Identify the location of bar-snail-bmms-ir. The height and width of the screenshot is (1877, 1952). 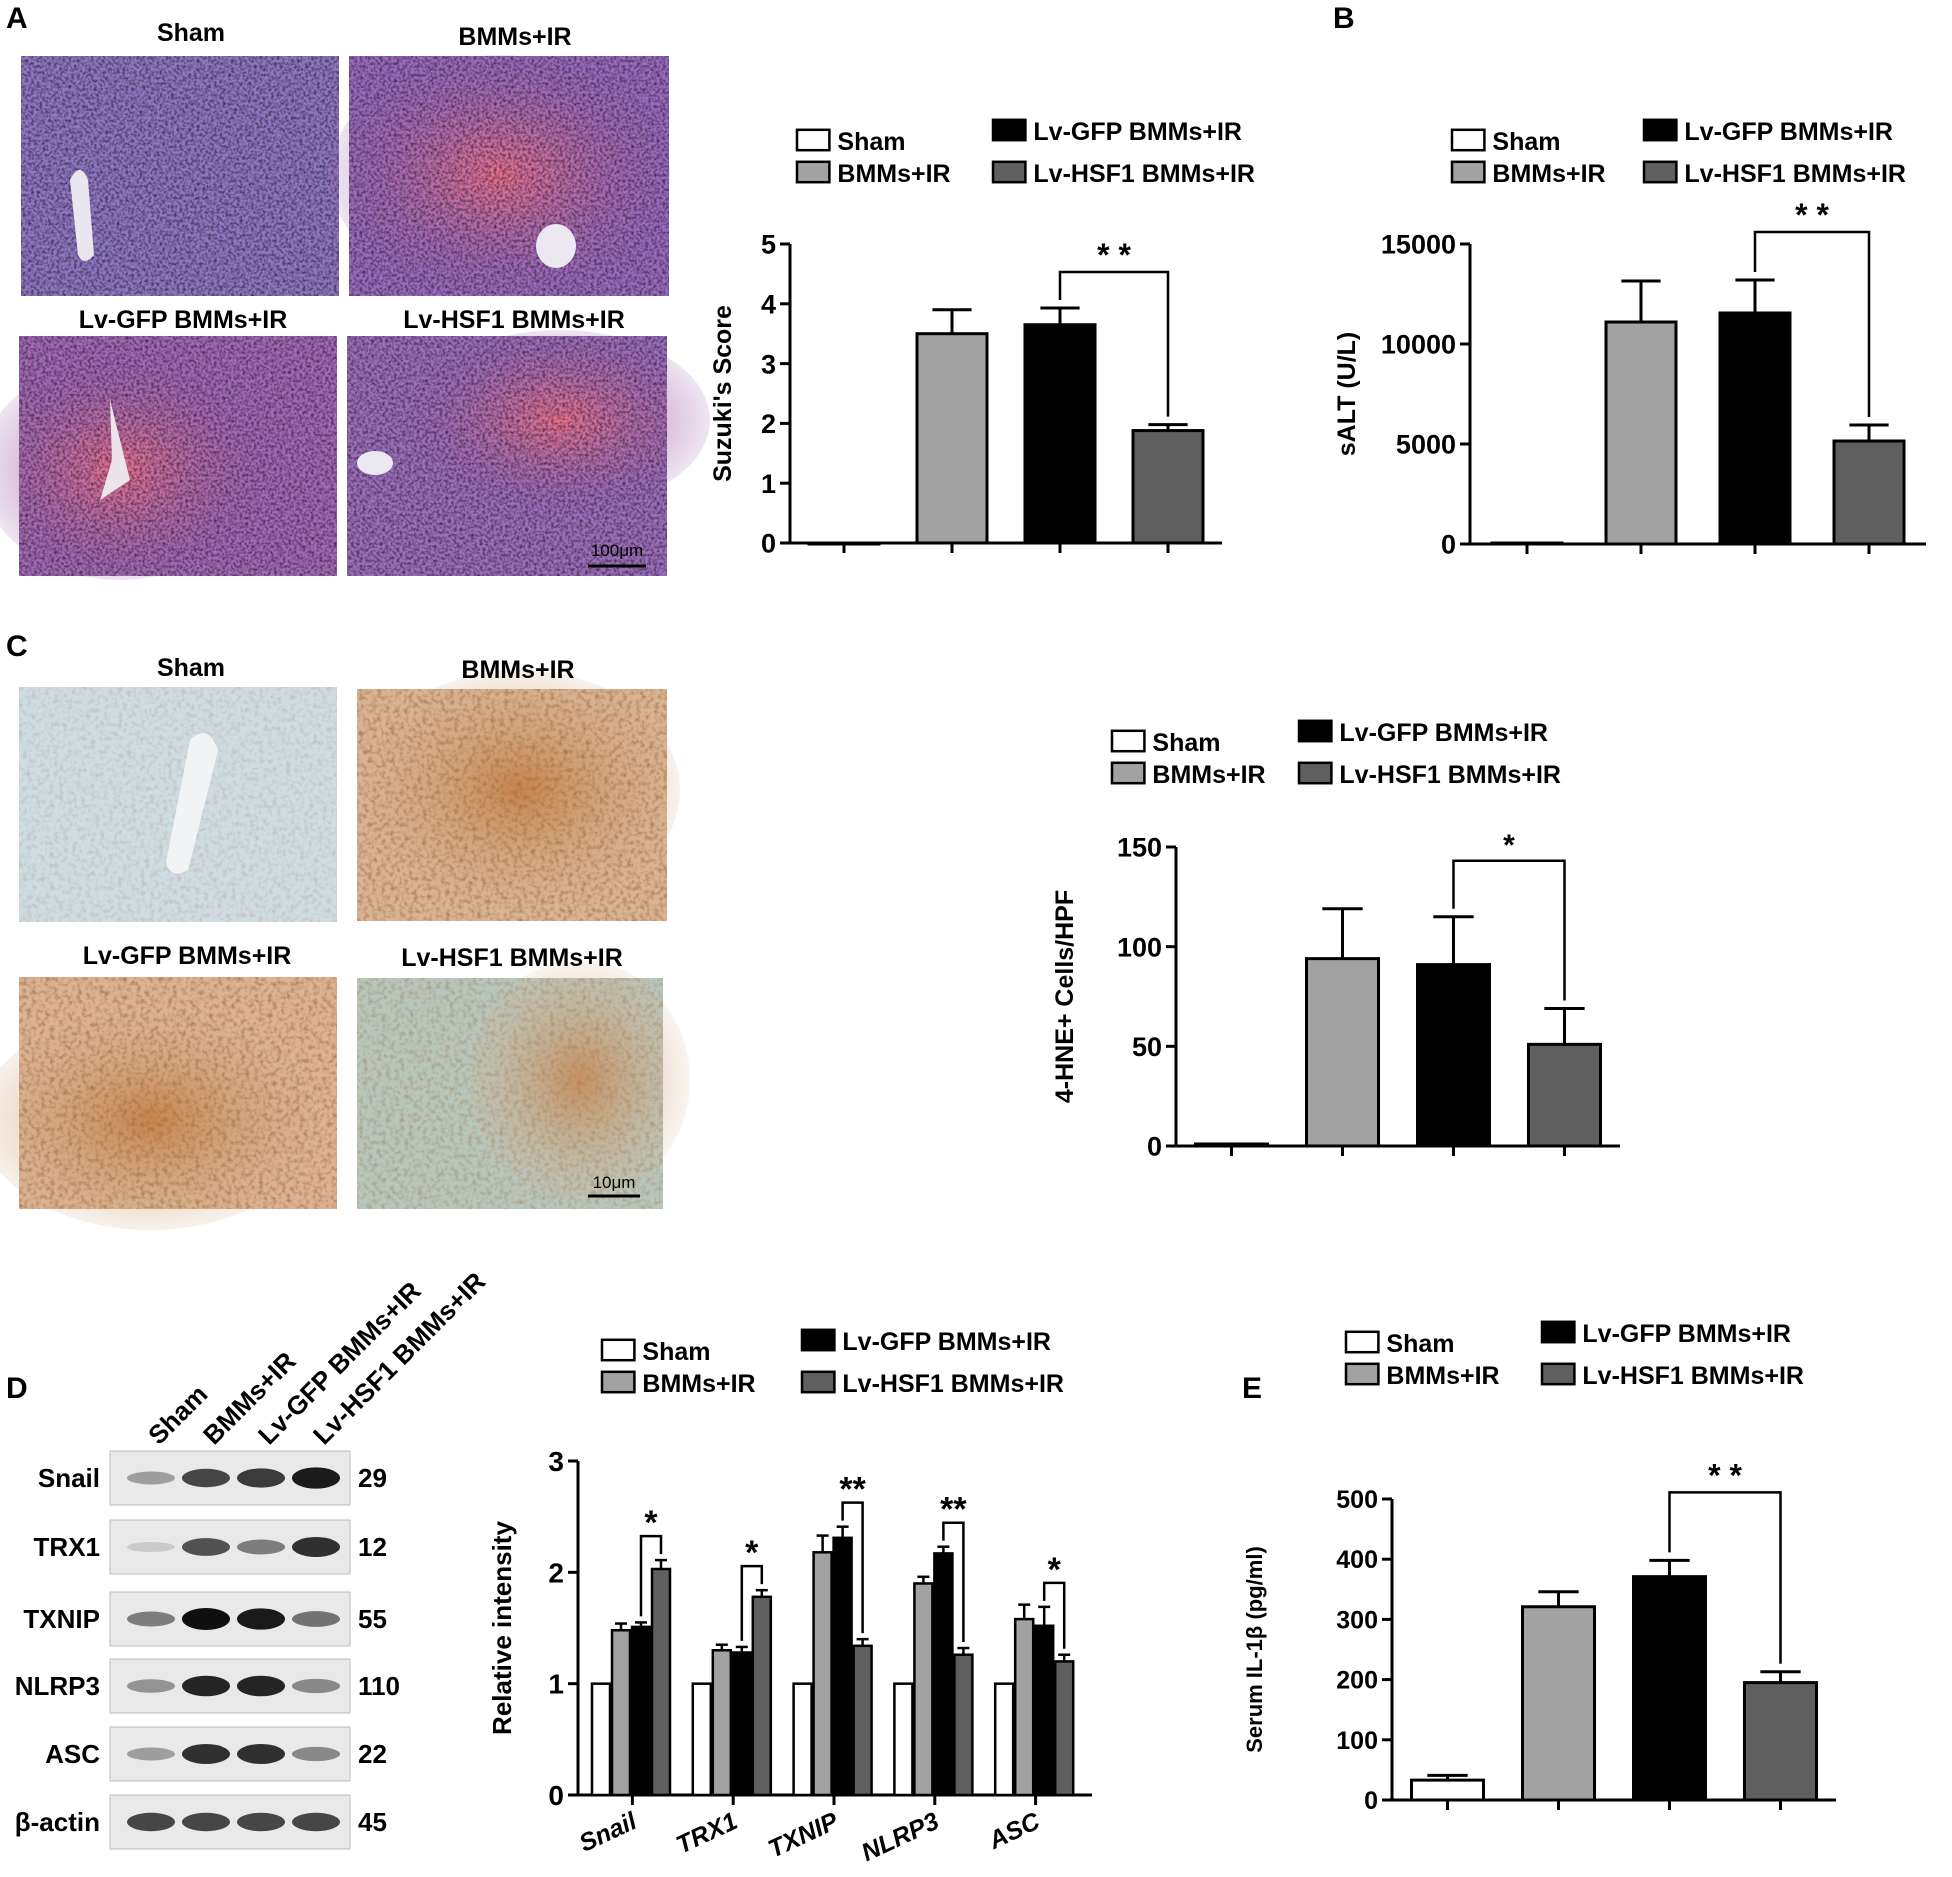
(621, 1712).